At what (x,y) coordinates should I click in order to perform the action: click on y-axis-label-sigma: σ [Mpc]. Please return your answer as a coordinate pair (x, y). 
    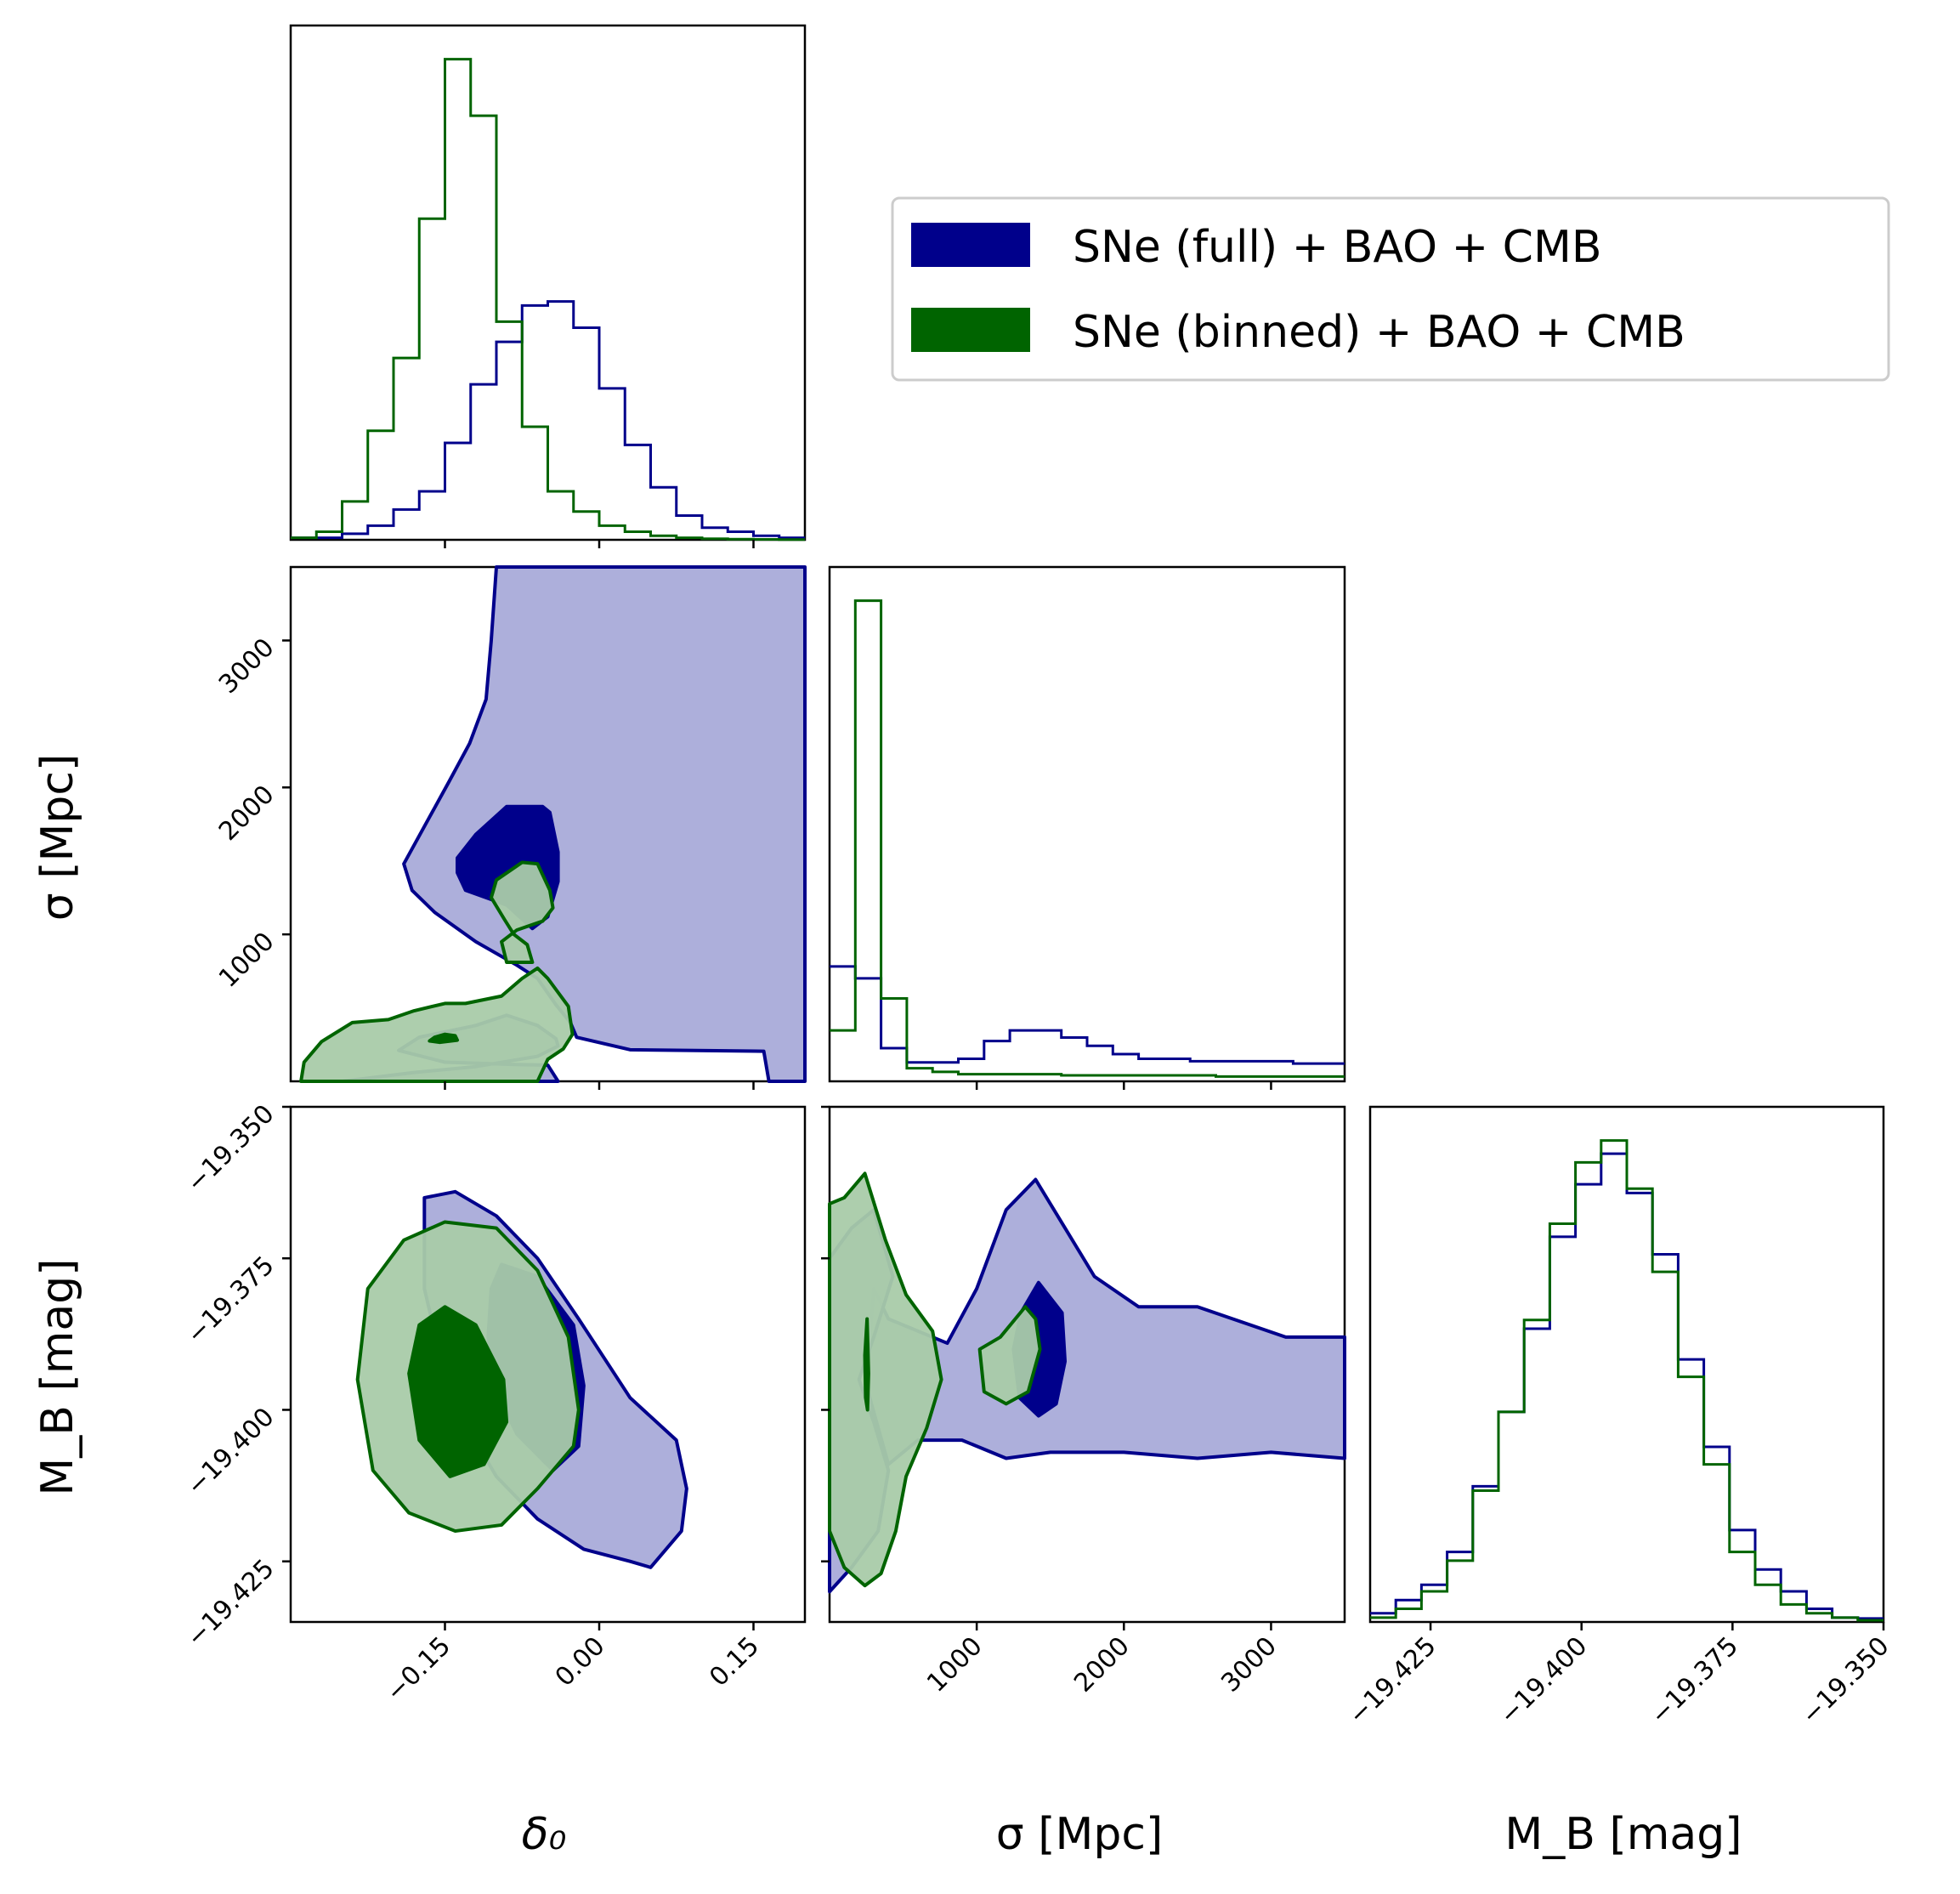
    Looking at the image, I should click on (57, 837).